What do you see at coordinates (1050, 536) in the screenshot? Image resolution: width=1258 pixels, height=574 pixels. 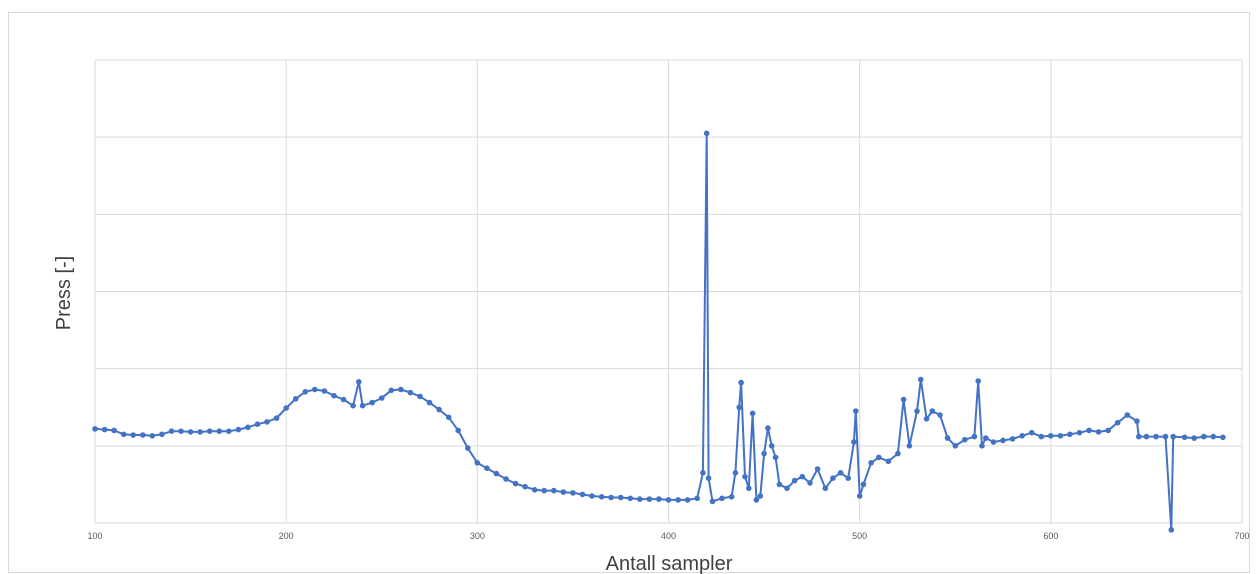 I see `x-tick-label: 600` at bounding box center [1050, 536].